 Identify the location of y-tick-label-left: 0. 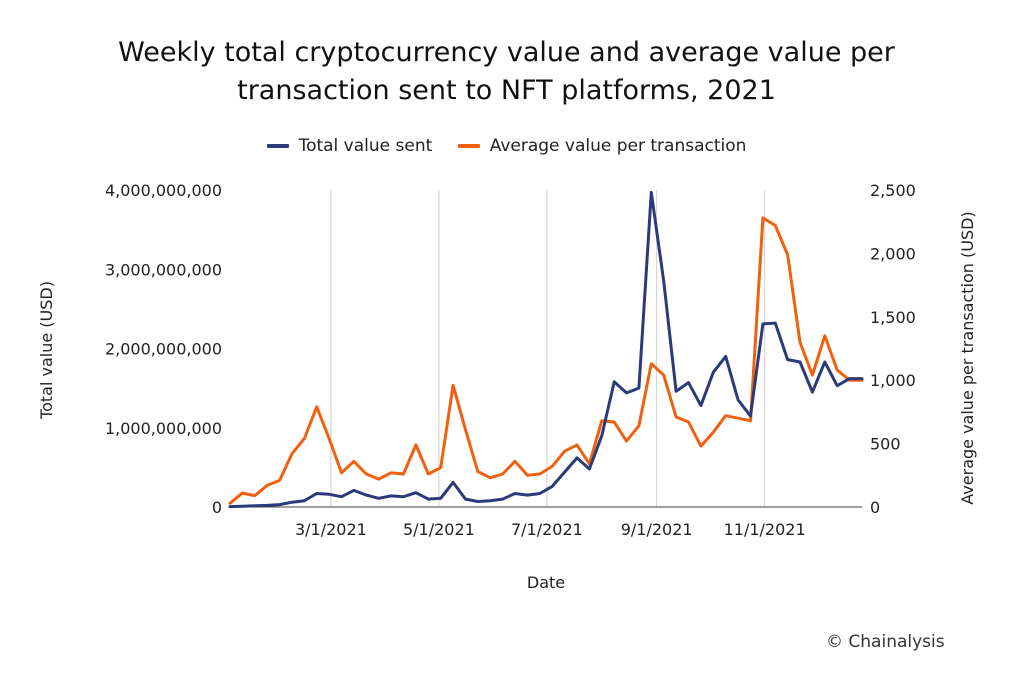
(217, 507).